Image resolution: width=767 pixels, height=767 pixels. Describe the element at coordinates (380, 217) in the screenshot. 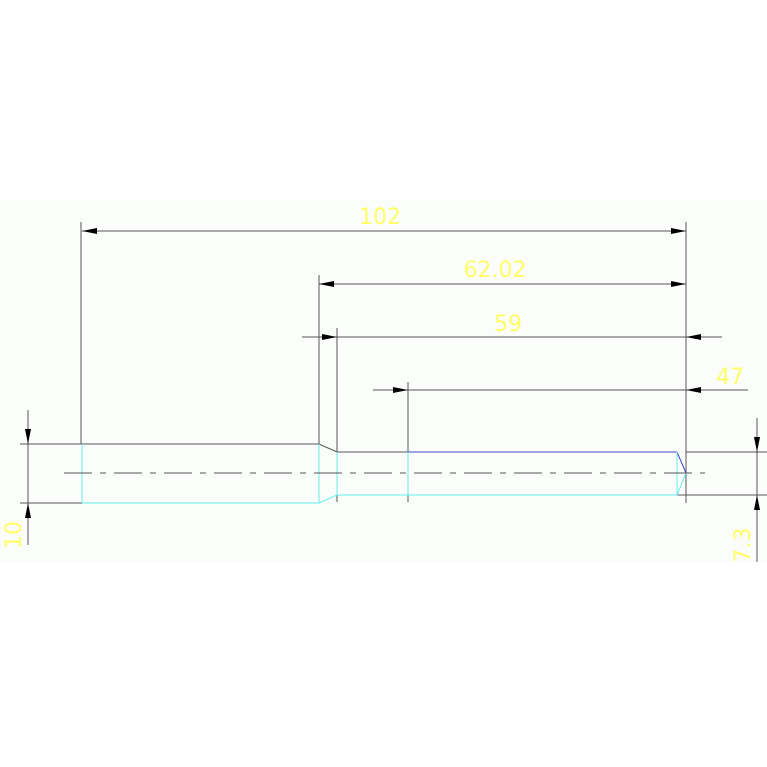

I see `dim-text-102: 102` at that location.